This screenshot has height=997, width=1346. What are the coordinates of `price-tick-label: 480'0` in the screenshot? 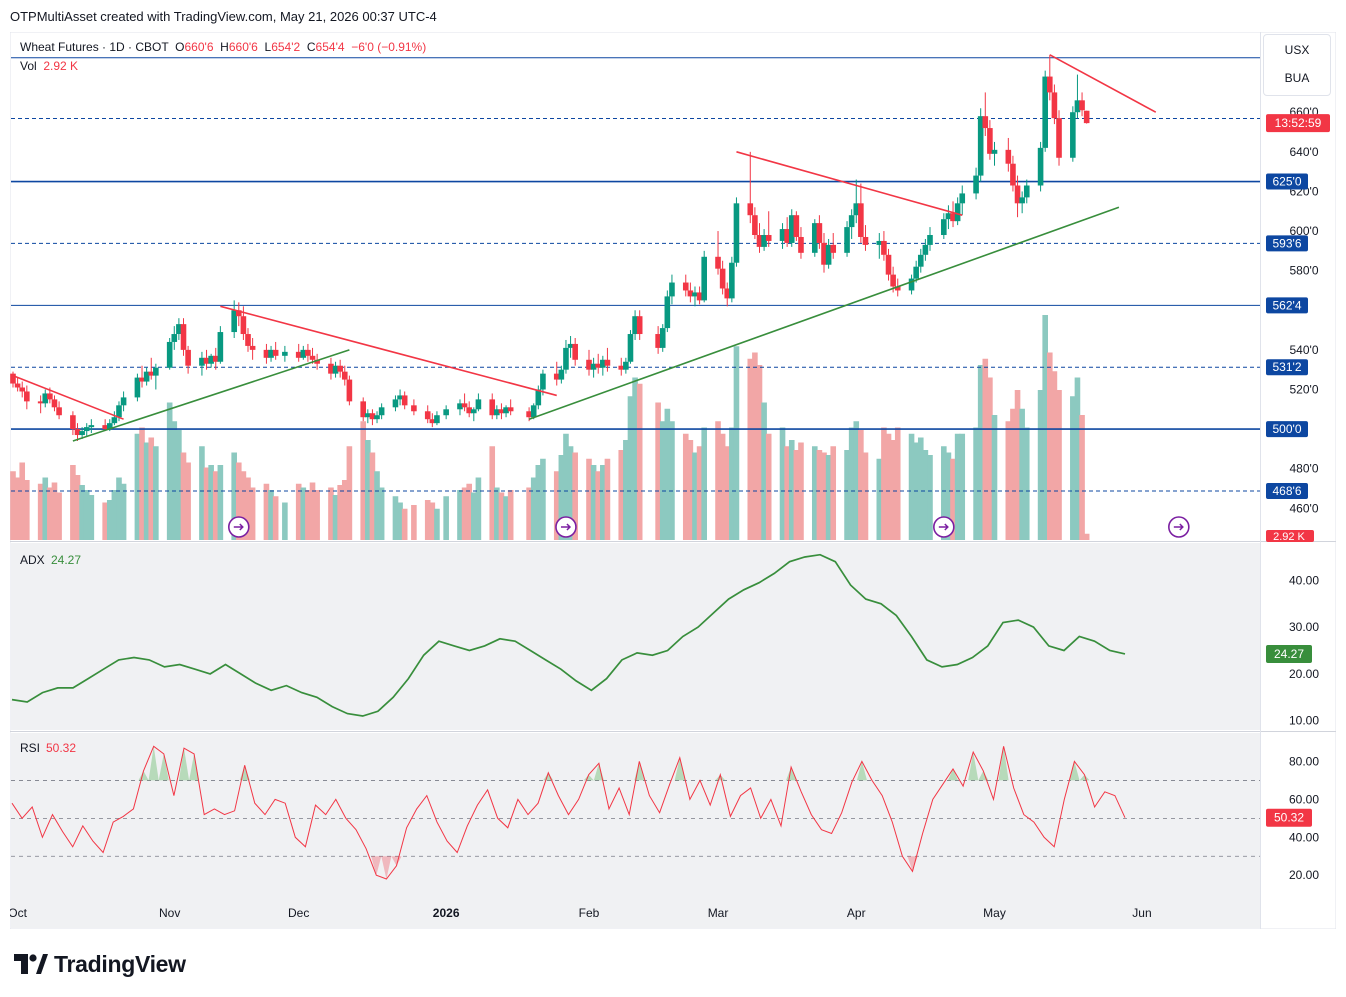 It's located at (1304, 469).